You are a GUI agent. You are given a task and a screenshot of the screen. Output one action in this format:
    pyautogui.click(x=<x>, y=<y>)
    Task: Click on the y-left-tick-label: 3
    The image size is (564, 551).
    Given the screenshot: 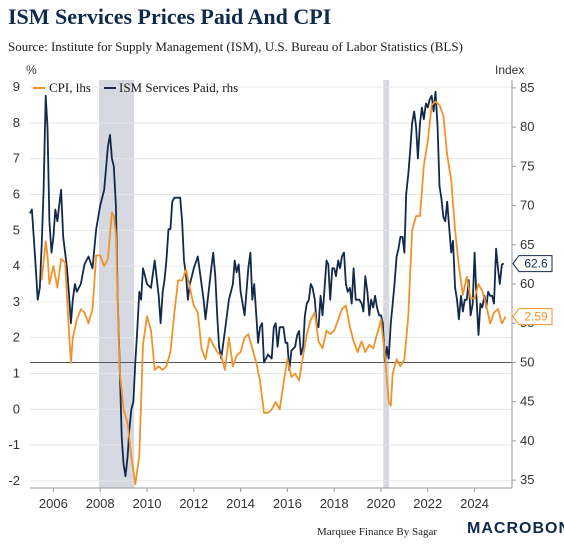 What is the action you would take?
    pyautogui.click(x=16, y=301)
    